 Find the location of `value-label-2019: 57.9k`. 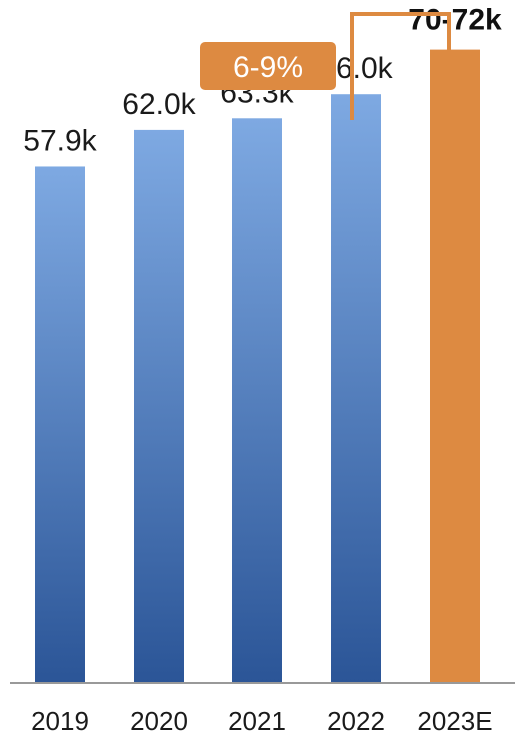

value-label-2019: 57.9k is located at coordinates (60, 140).